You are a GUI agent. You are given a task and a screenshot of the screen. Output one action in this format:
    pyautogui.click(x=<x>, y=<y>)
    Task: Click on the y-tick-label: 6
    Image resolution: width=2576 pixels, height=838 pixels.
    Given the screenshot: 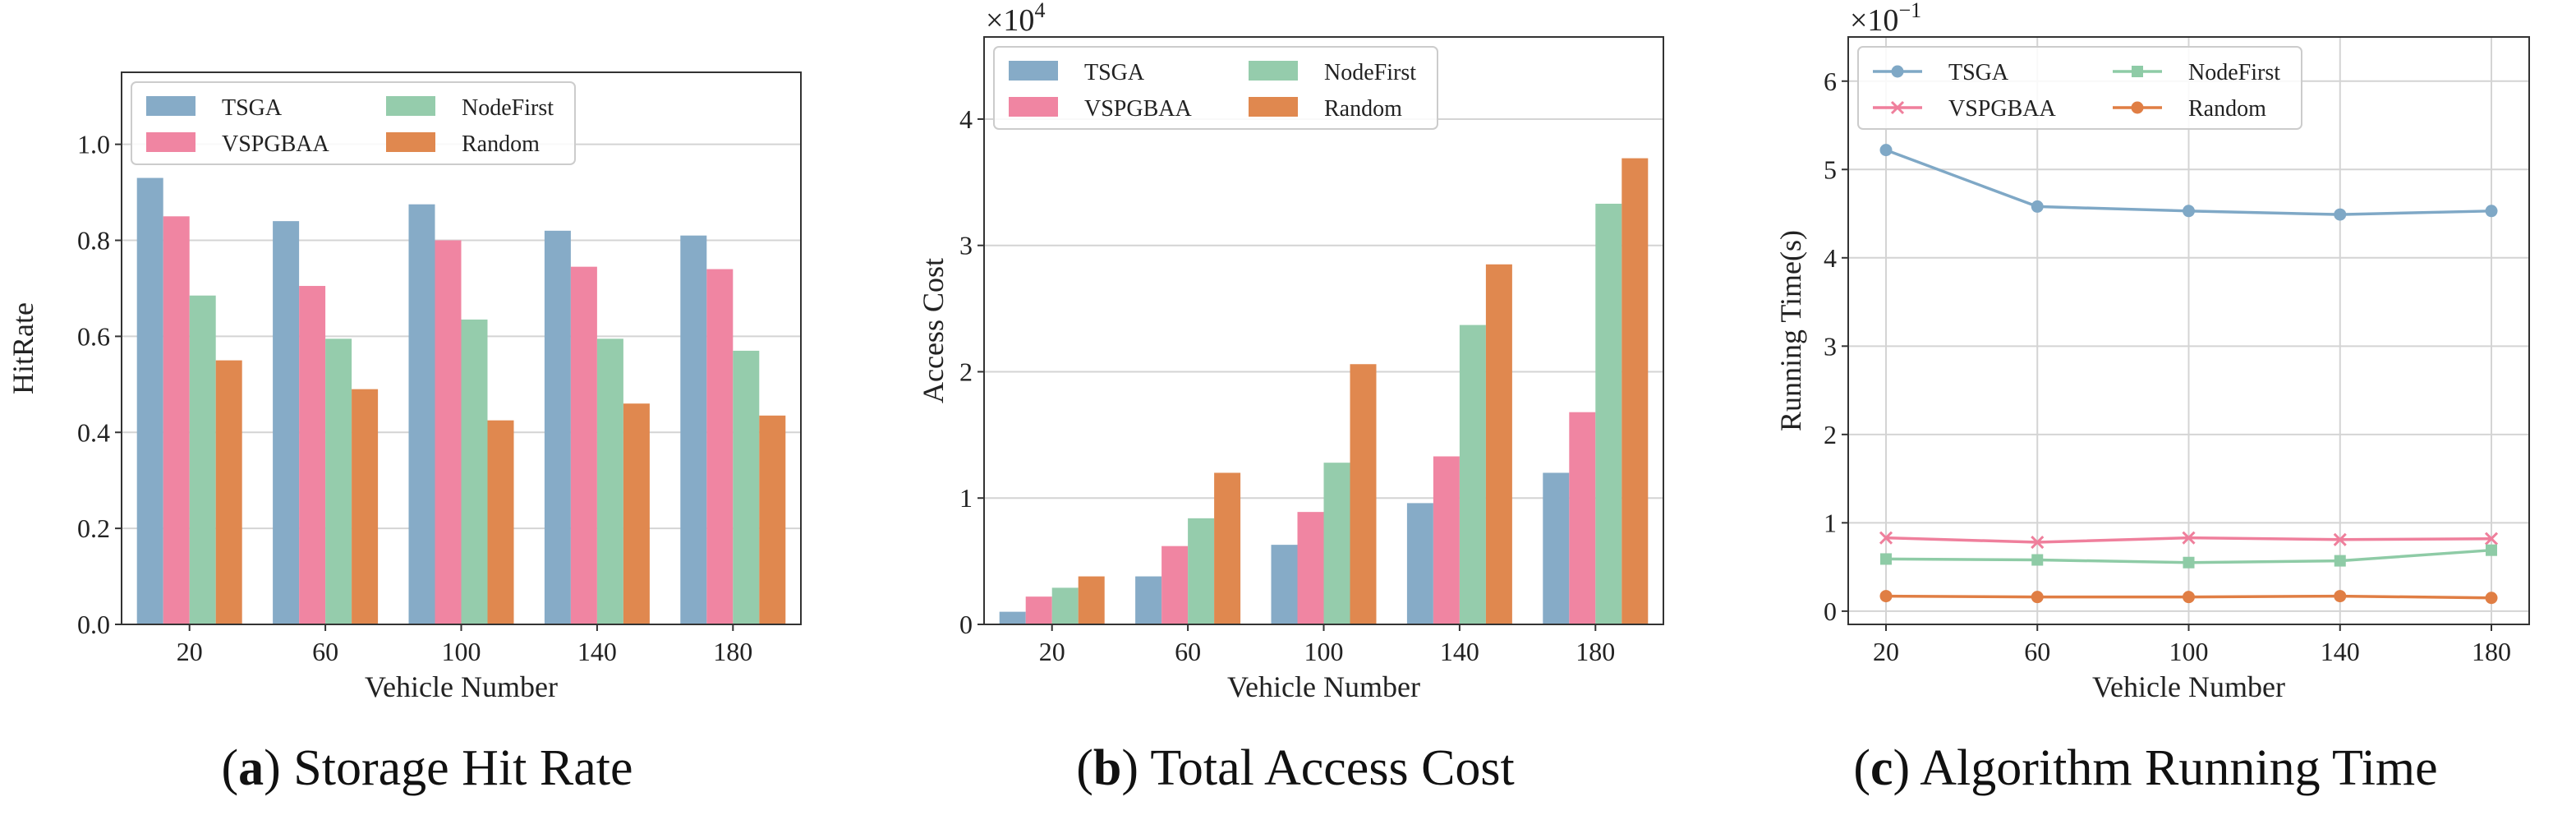 What is the action you would take?
    pyautogui.click(x=1831, y=81)
    